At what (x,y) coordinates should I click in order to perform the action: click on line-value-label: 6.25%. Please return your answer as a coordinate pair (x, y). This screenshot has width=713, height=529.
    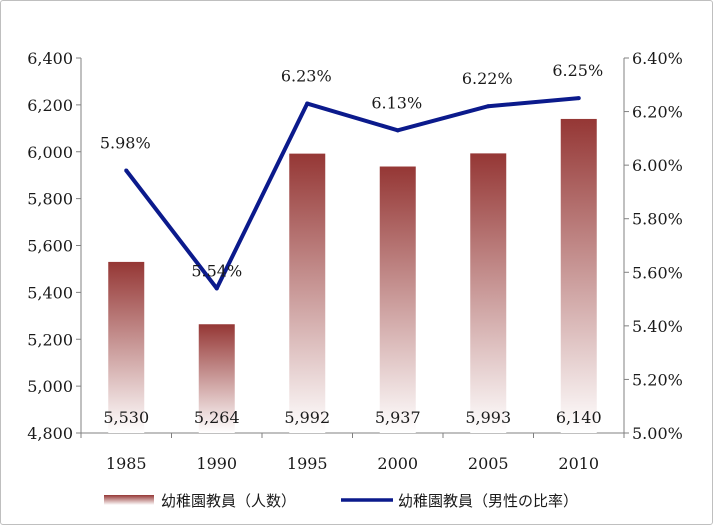
    Looking at the image, I should click on (577, 70).